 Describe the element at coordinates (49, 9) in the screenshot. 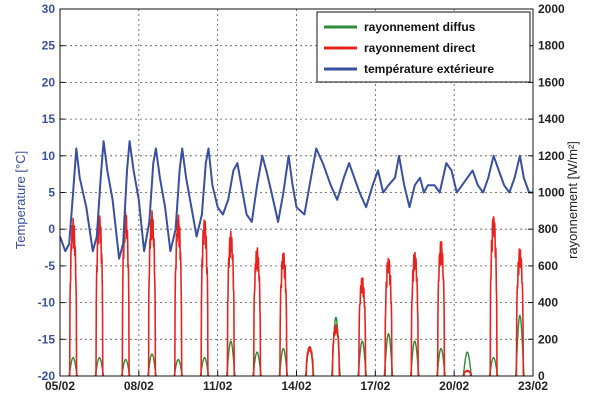

I see `y-tick-label-left: 30` at that location.